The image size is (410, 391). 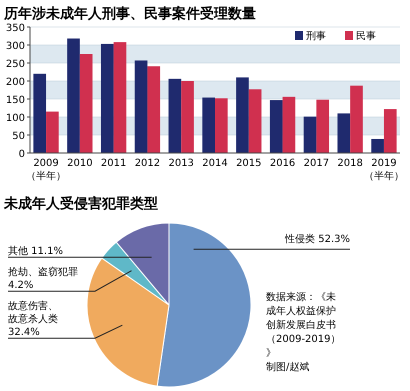 What do you see at coordinates (15, 64) in the screenshot?
I see `y-tick-label: 250` at bounding box center [15, 64].